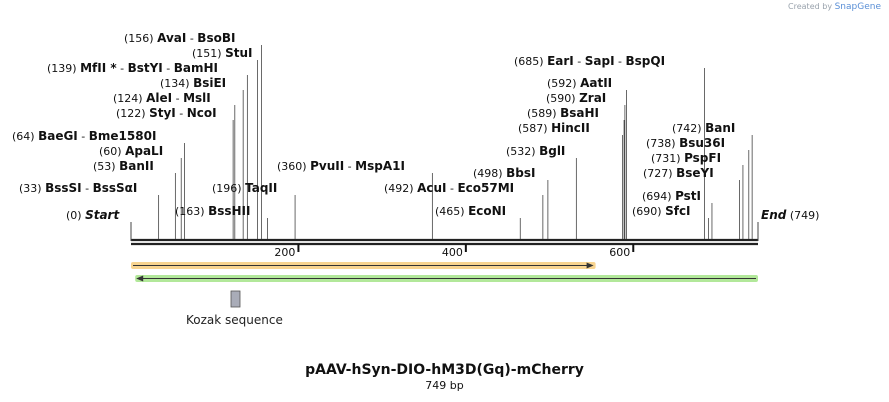  I want to click on site-label: (163) BssHII, so click(212, 211).